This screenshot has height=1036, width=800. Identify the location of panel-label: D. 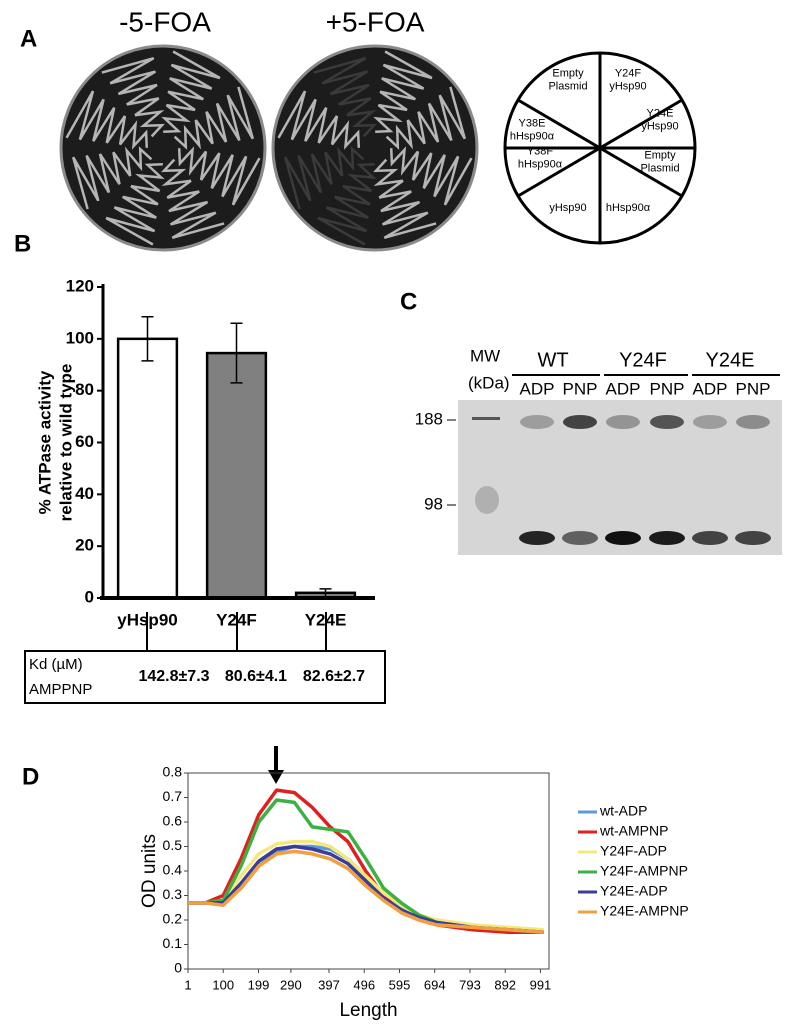
(30, 776).